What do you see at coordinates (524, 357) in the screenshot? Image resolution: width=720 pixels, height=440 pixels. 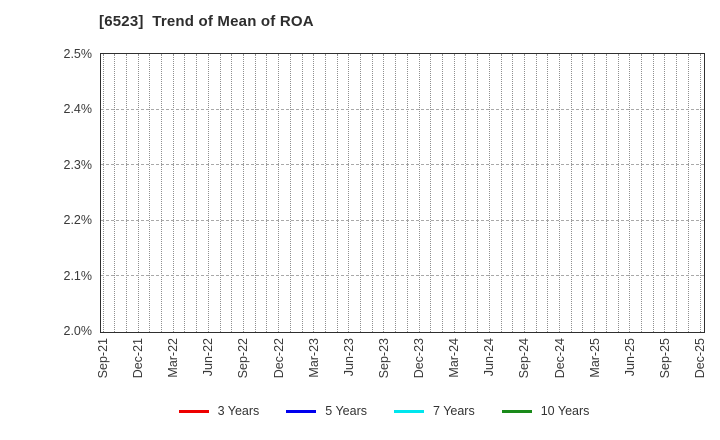 I see `x-tick-label: Sep-24` at bounding box center [524, 357].